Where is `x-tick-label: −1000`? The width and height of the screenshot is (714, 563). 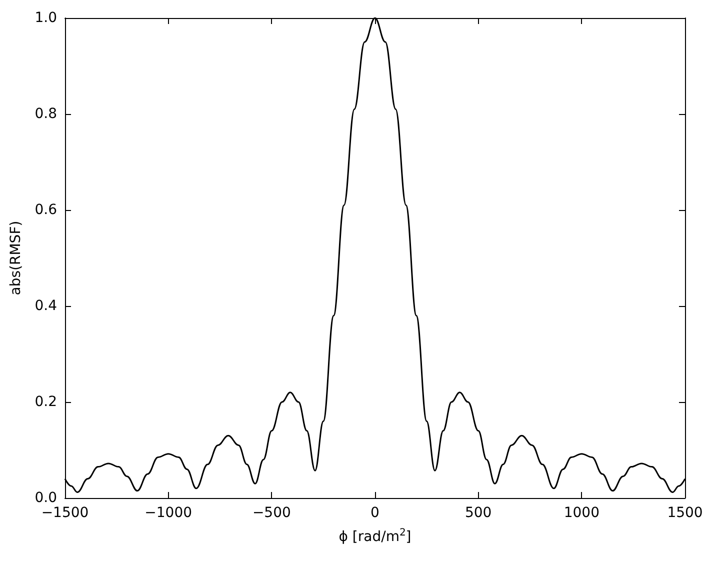 x-tick-label: −1000 is located at coordinates (168, 513).